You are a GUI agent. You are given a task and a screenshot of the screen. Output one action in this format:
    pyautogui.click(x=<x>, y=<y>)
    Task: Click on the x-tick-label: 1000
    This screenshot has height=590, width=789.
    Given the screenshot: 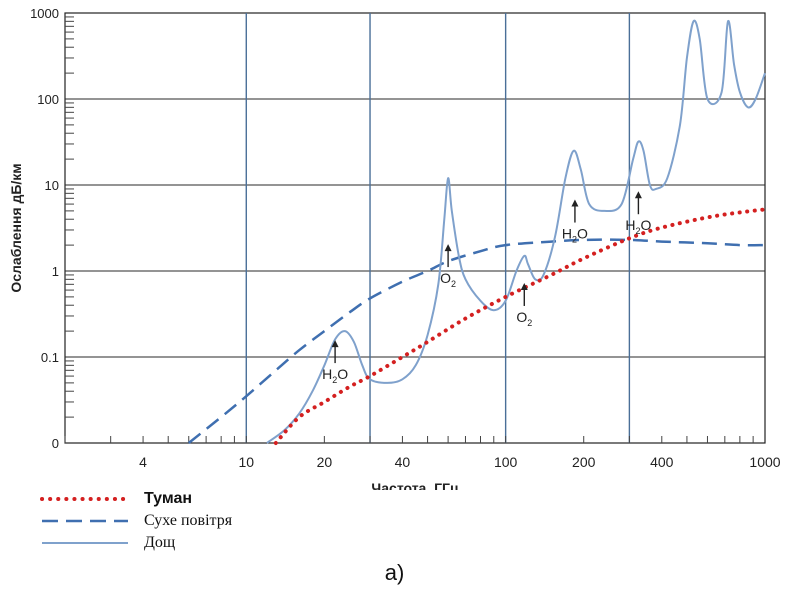 What is the action you would take?
    pyautogui.click(x=764, y=462)
    